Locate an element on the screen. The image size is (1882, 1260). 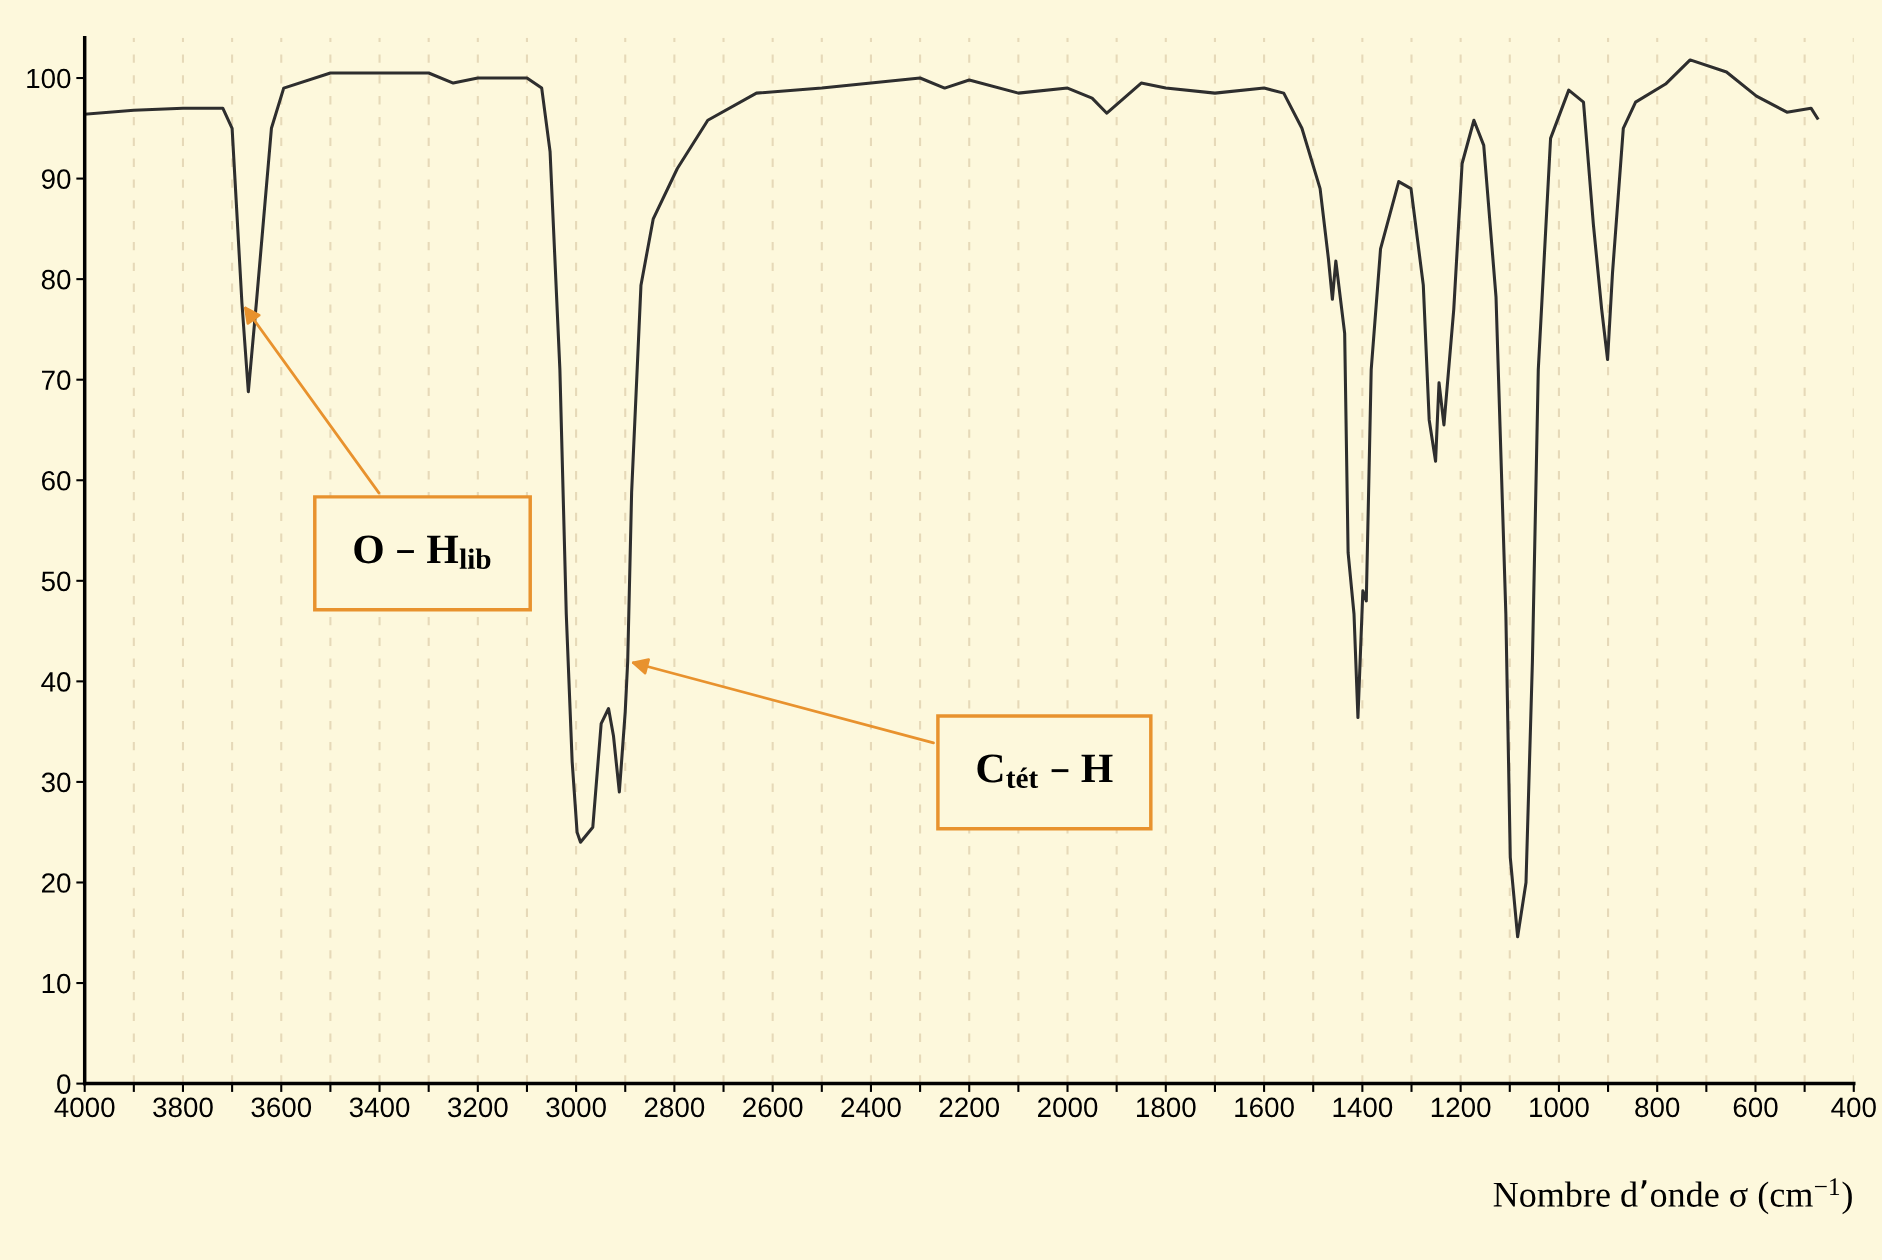
x-tick-label: 3800 is located at coordinates (183, 1107).